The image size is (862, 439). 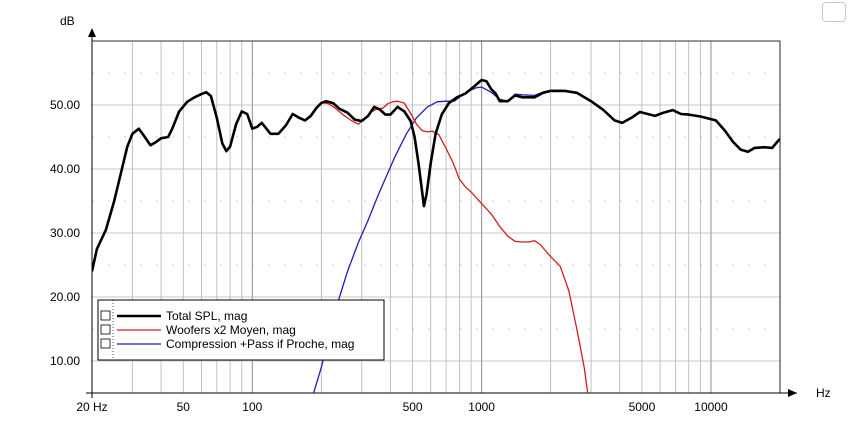 I want to click on y-tick-label: 30.00, so click(x=65, y=233).